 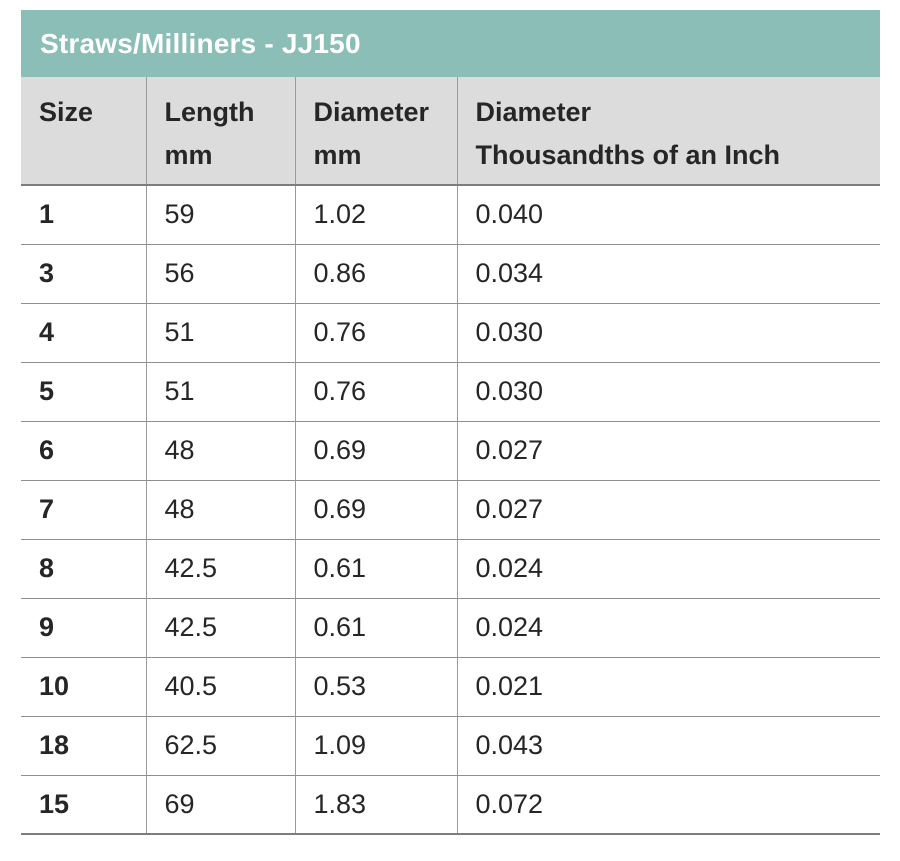 What do you see at coordinates (668, 687) in the screenshot?
I see `cell-diameter-thou-inch: 0.021` at bounding box center [668, 687].